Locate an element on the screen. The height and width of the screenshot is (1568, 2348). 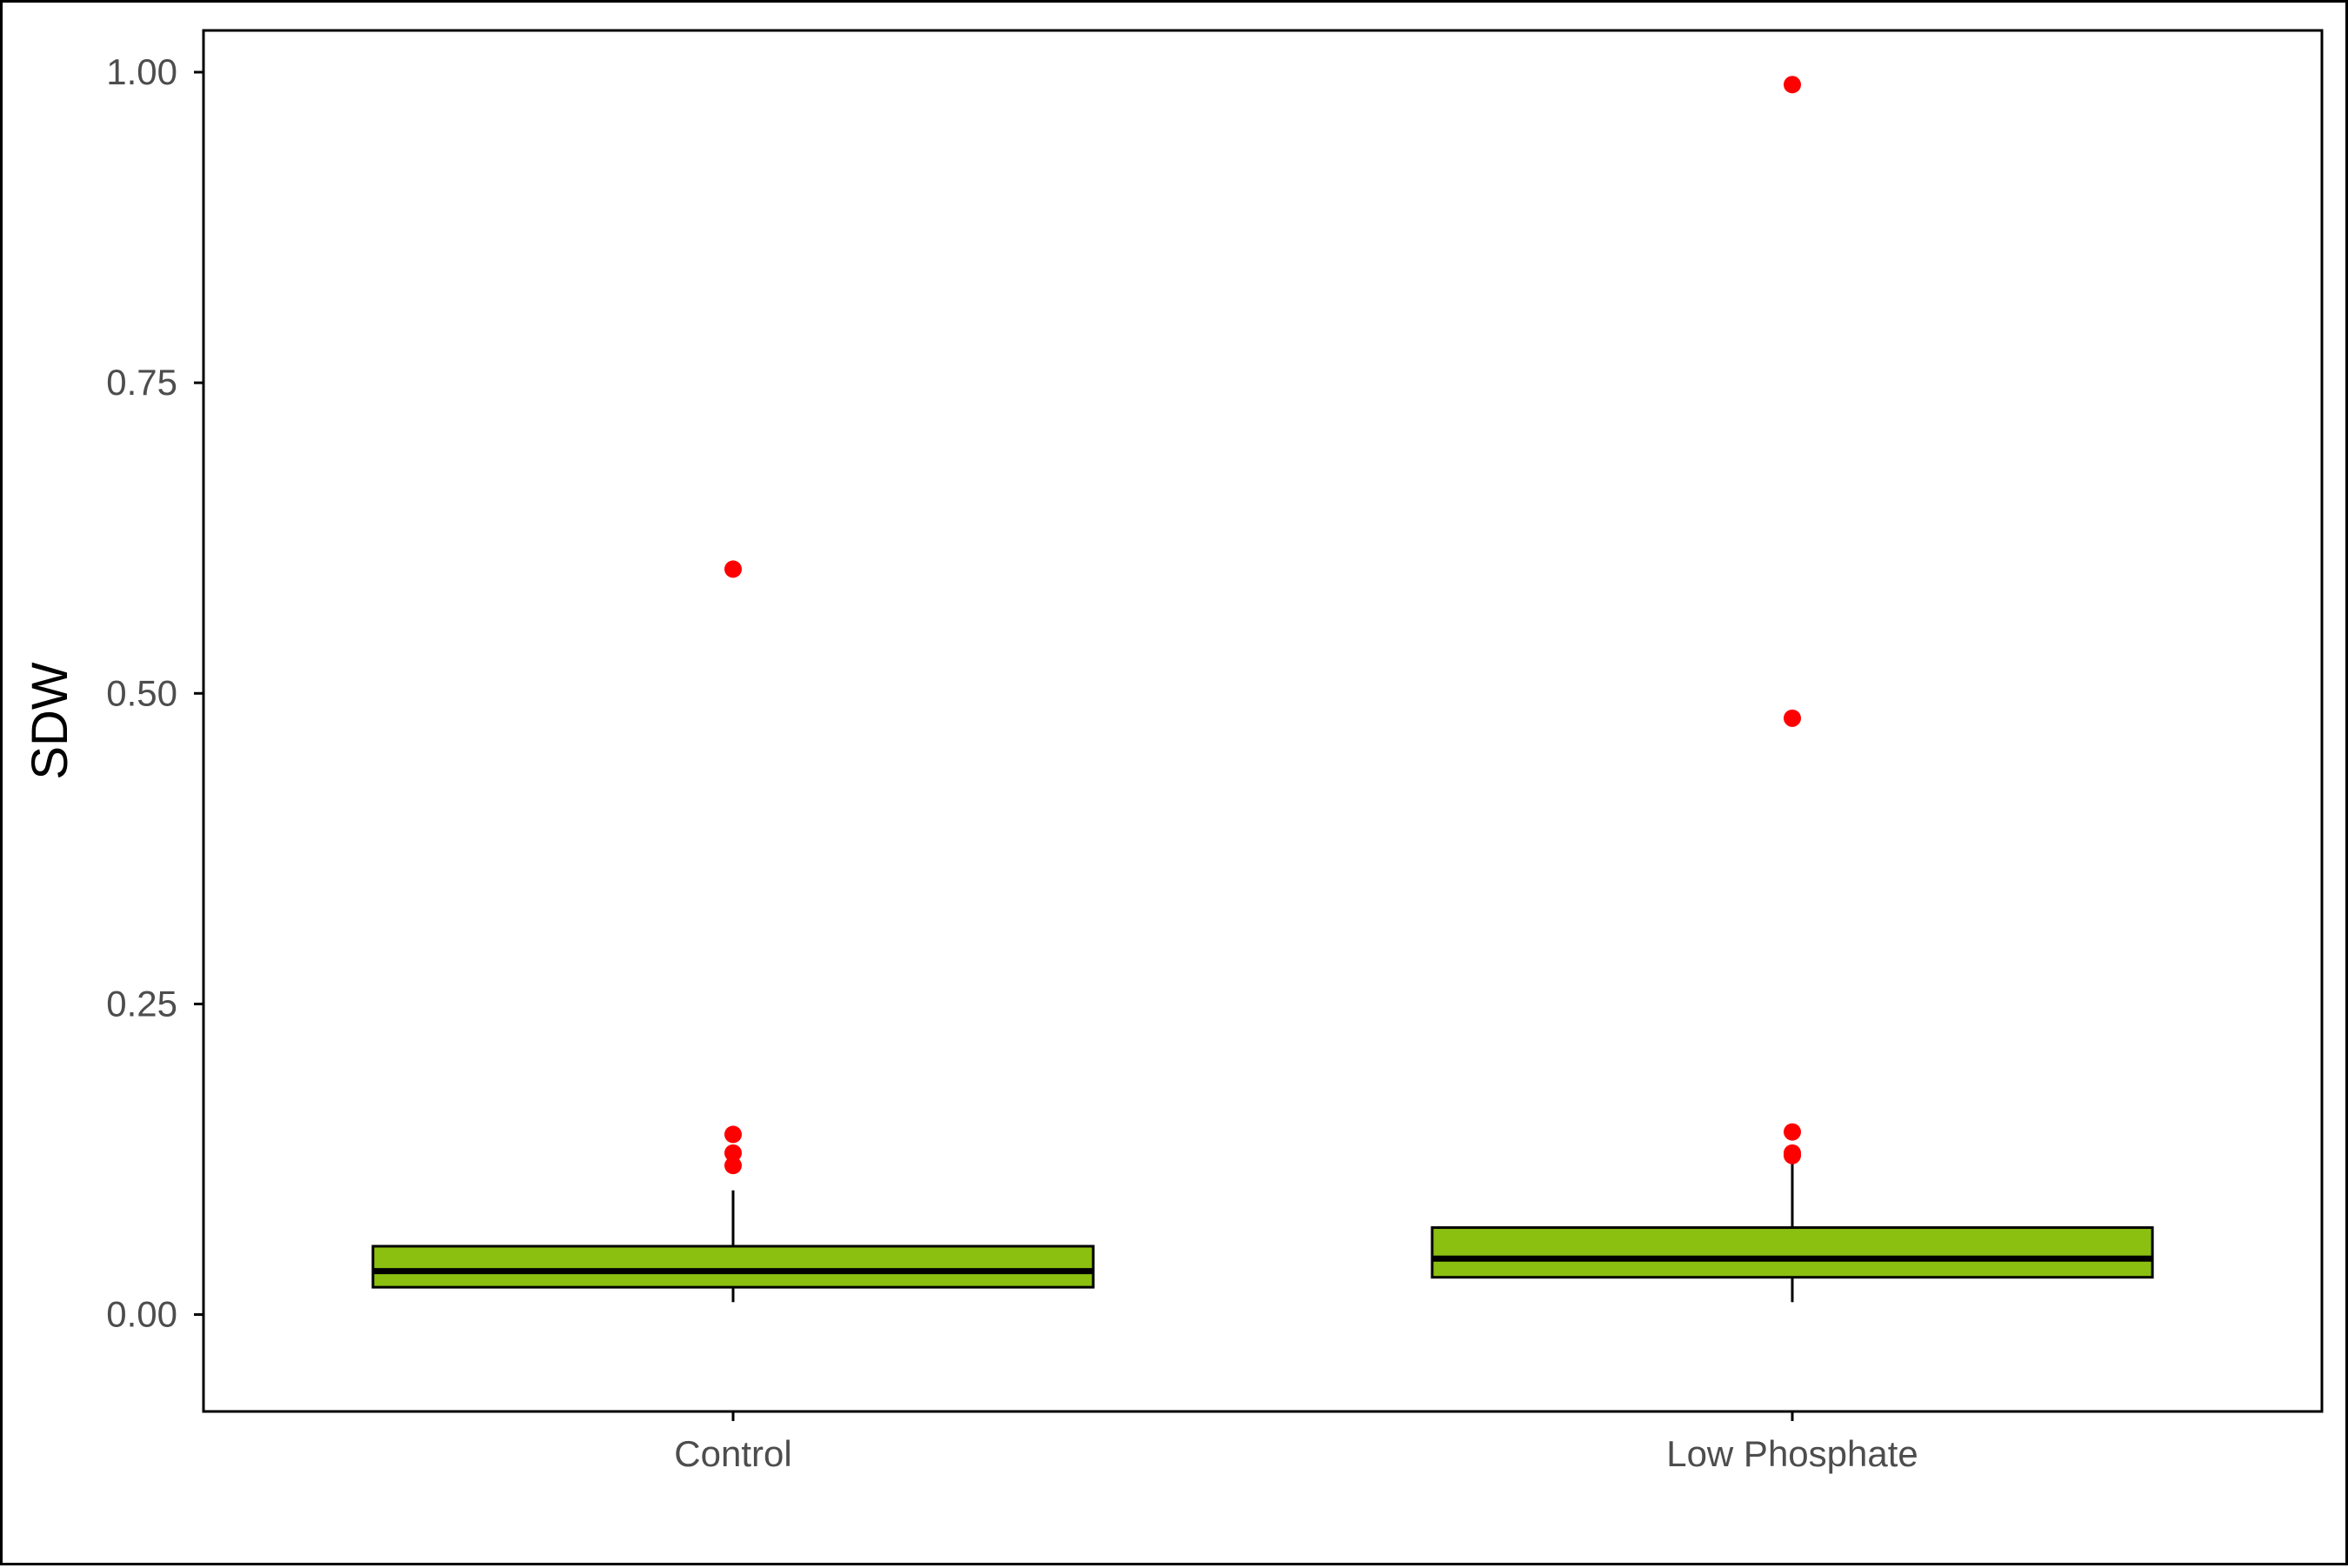
y-tick-label: 0.50 is located at coordinates (141, 692).